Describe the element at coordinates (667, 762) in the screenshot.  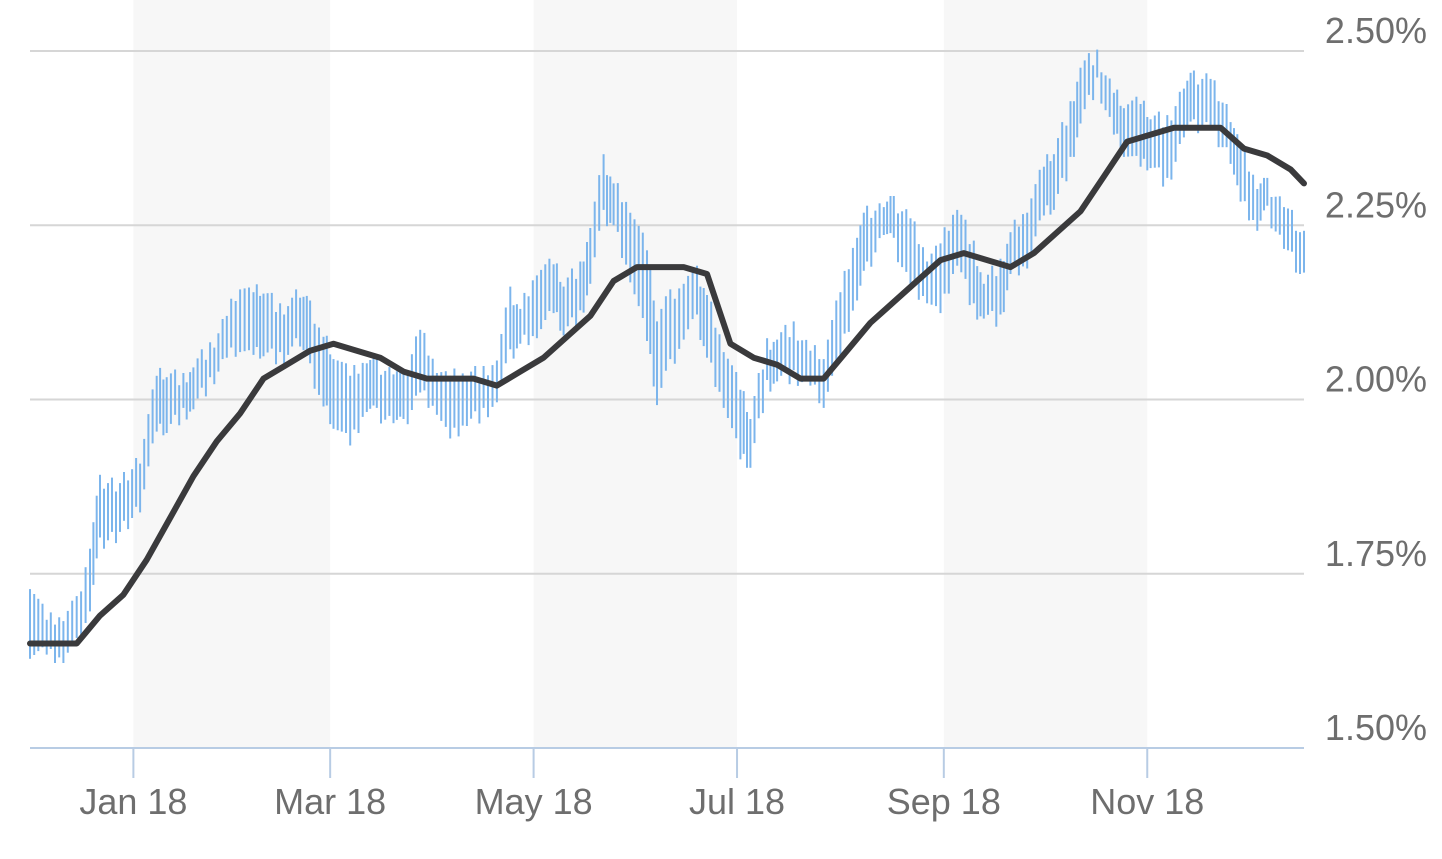
I see `x-axis` at that location.